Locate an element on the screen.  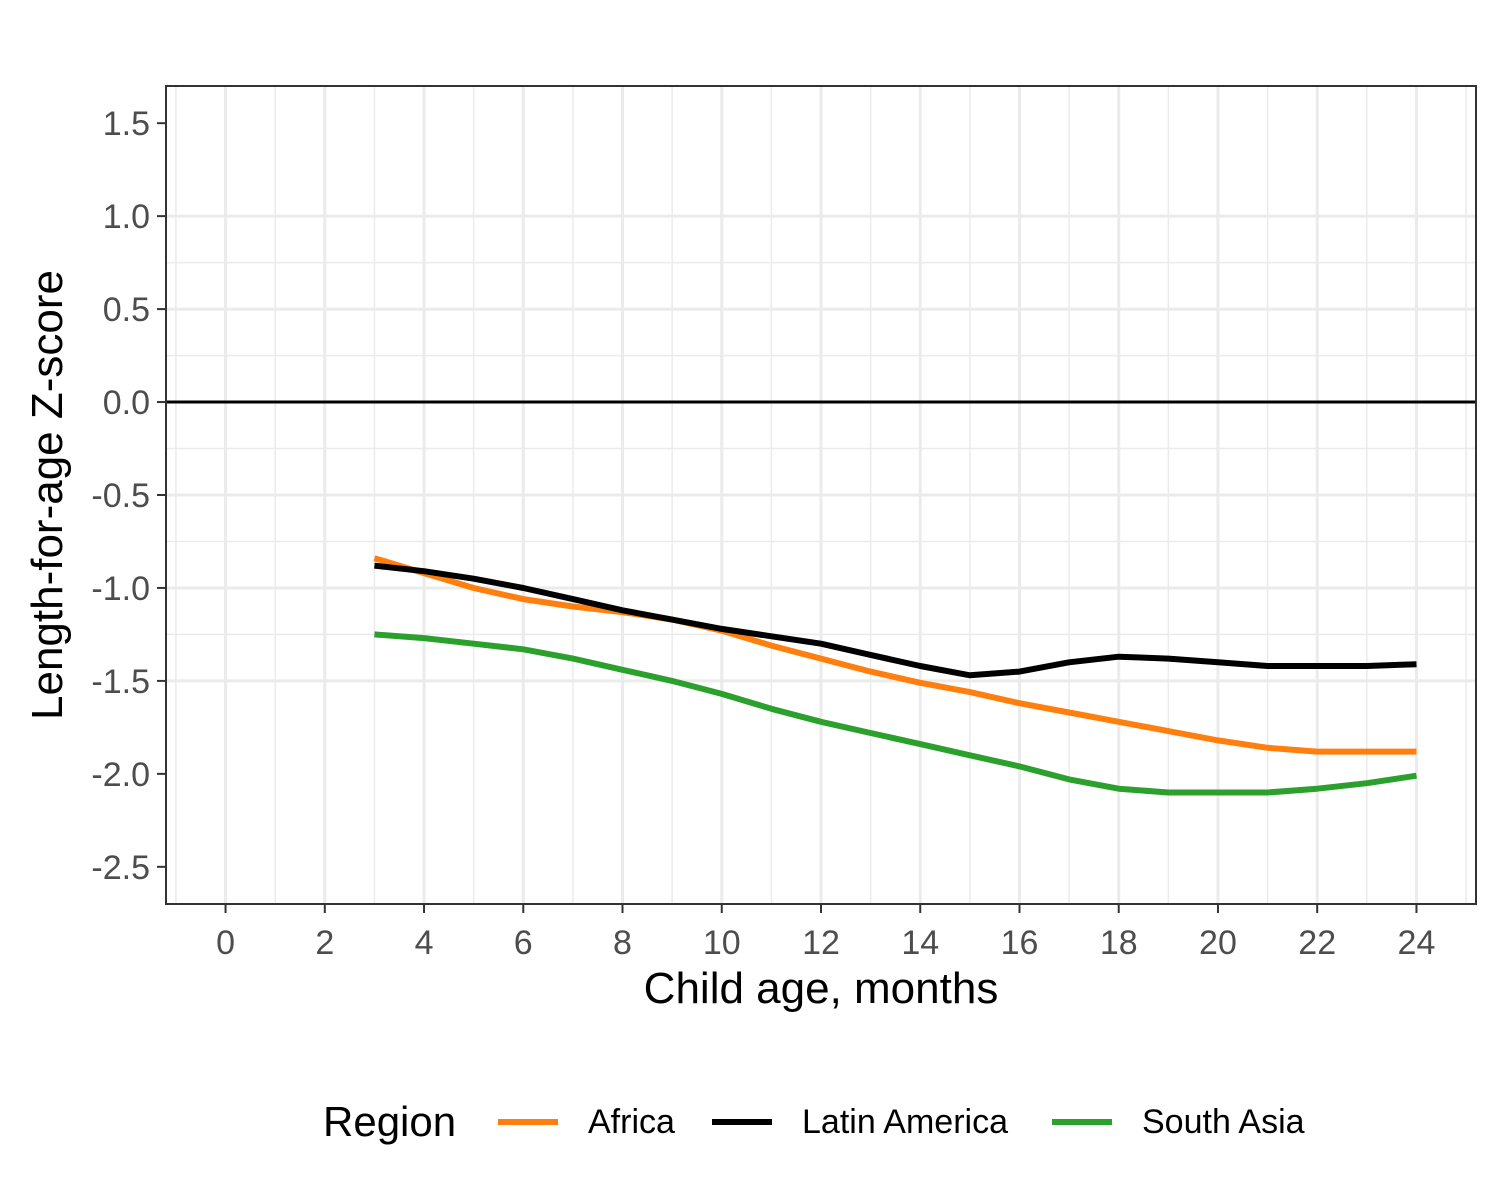
x-tick-label: 22 is located at coordinates (1317, 943).